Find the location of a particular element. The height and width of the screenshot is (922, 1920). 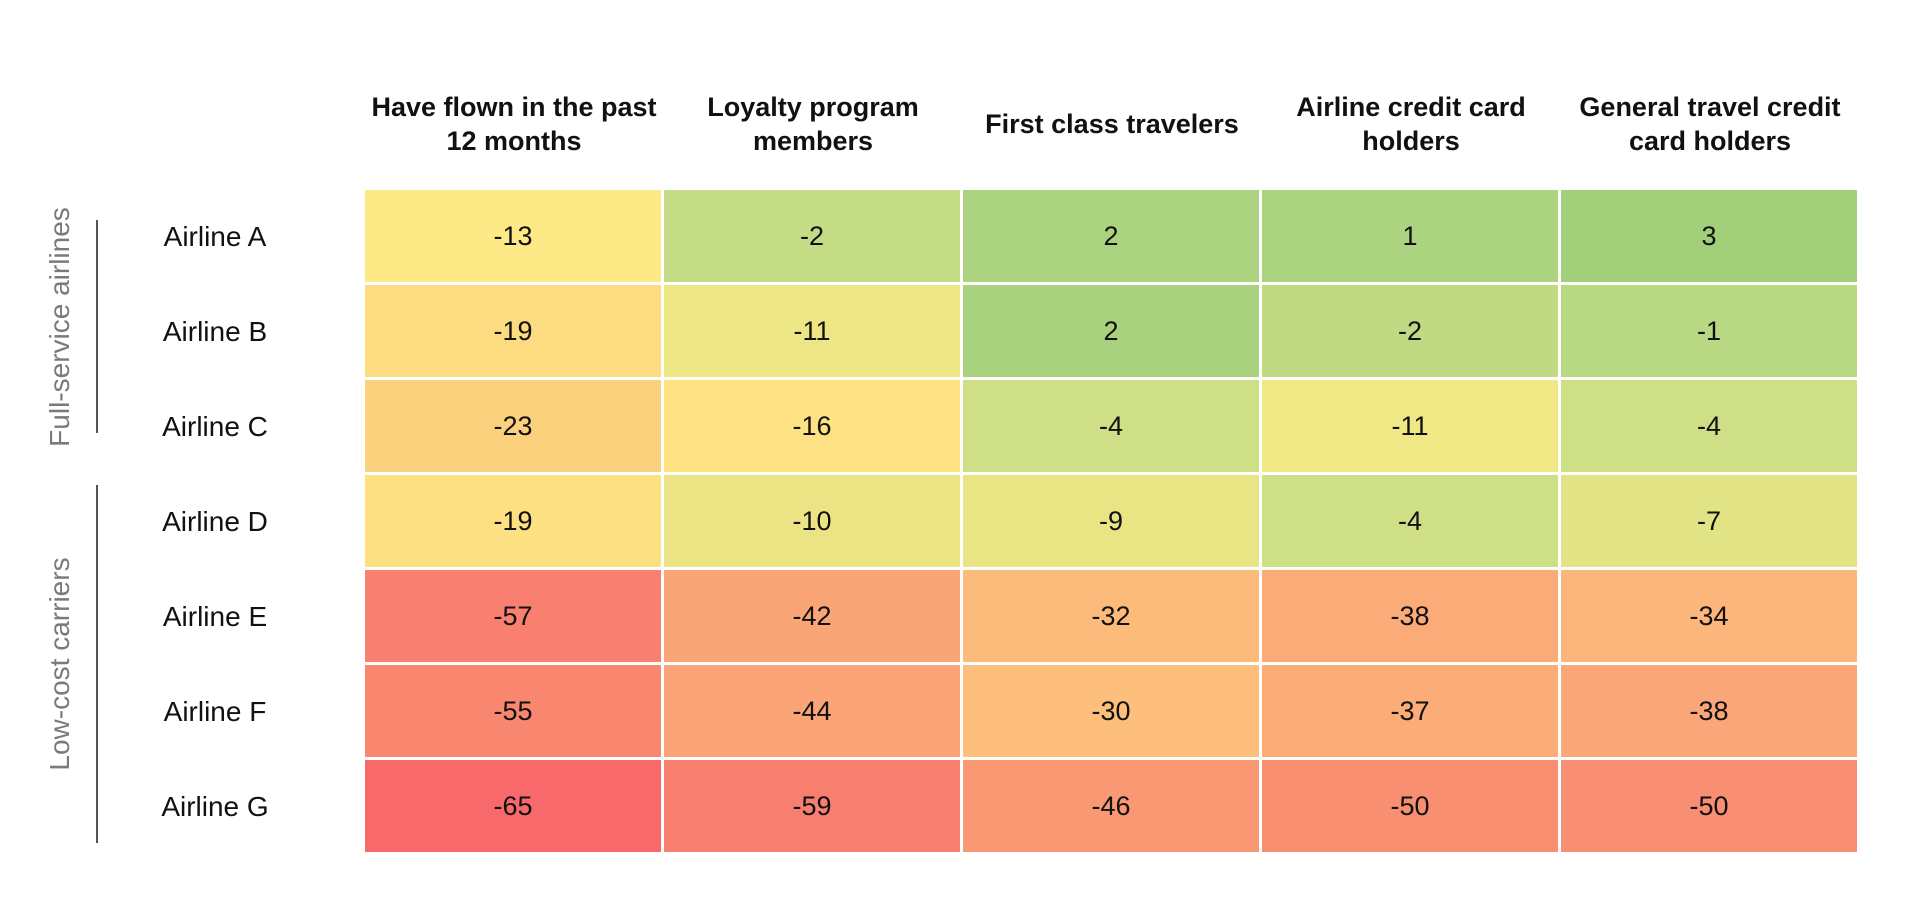

row-label: Airline D is located at coordinates (215, 521).